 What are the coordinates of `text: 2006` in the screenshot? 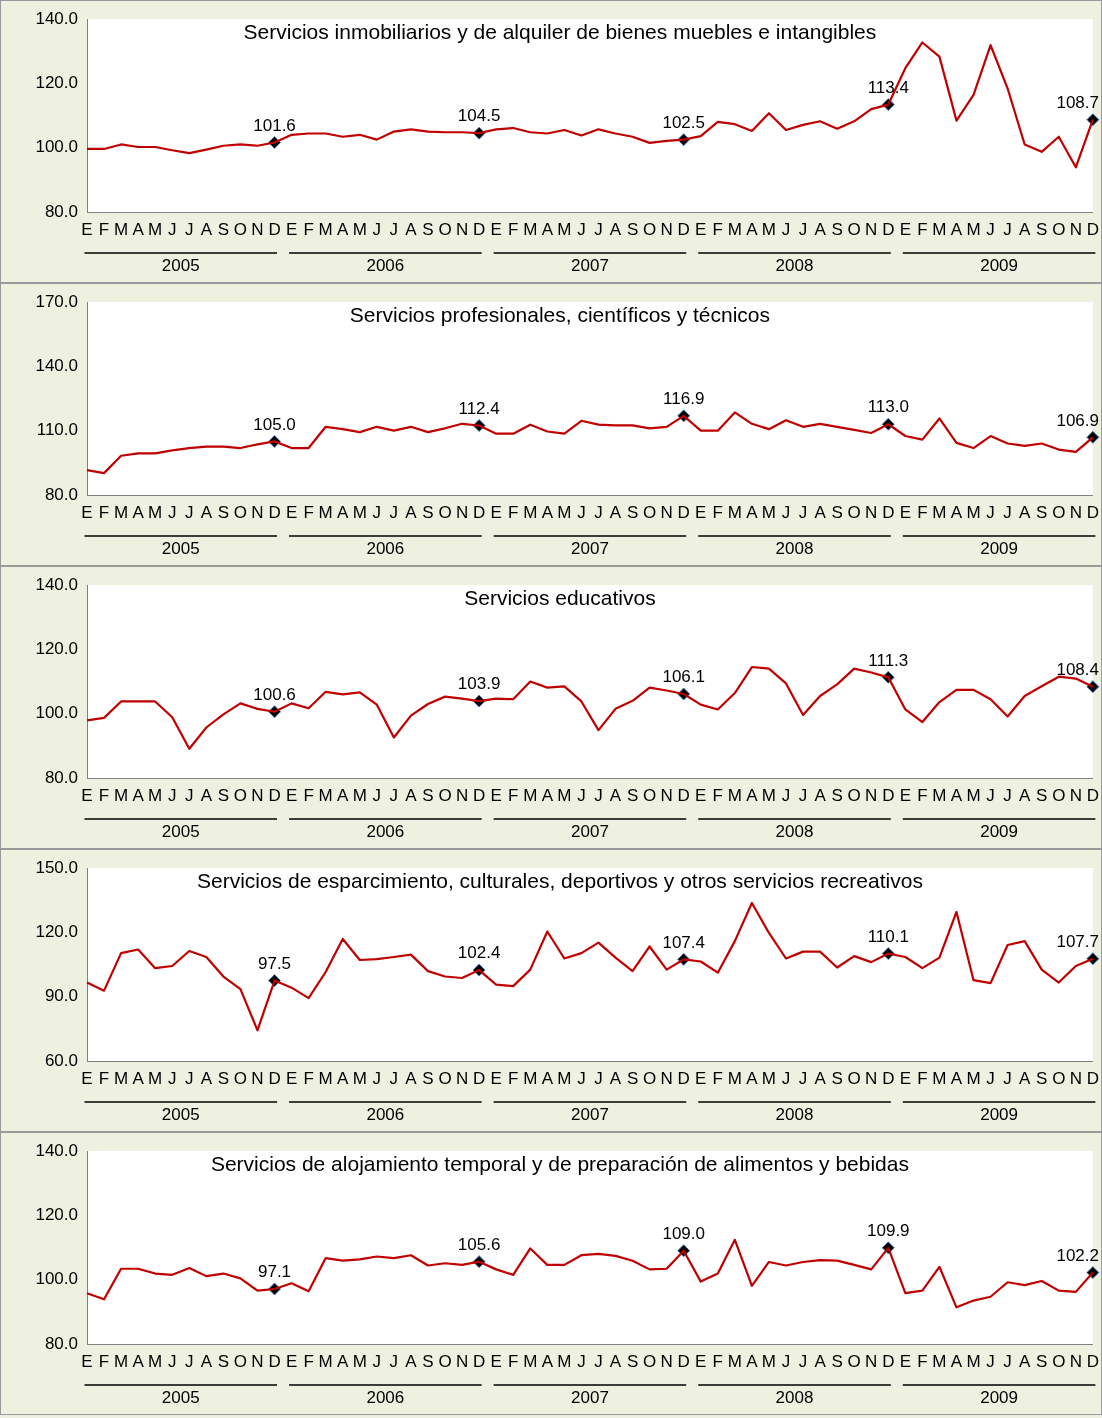 It's located at (385, 832).